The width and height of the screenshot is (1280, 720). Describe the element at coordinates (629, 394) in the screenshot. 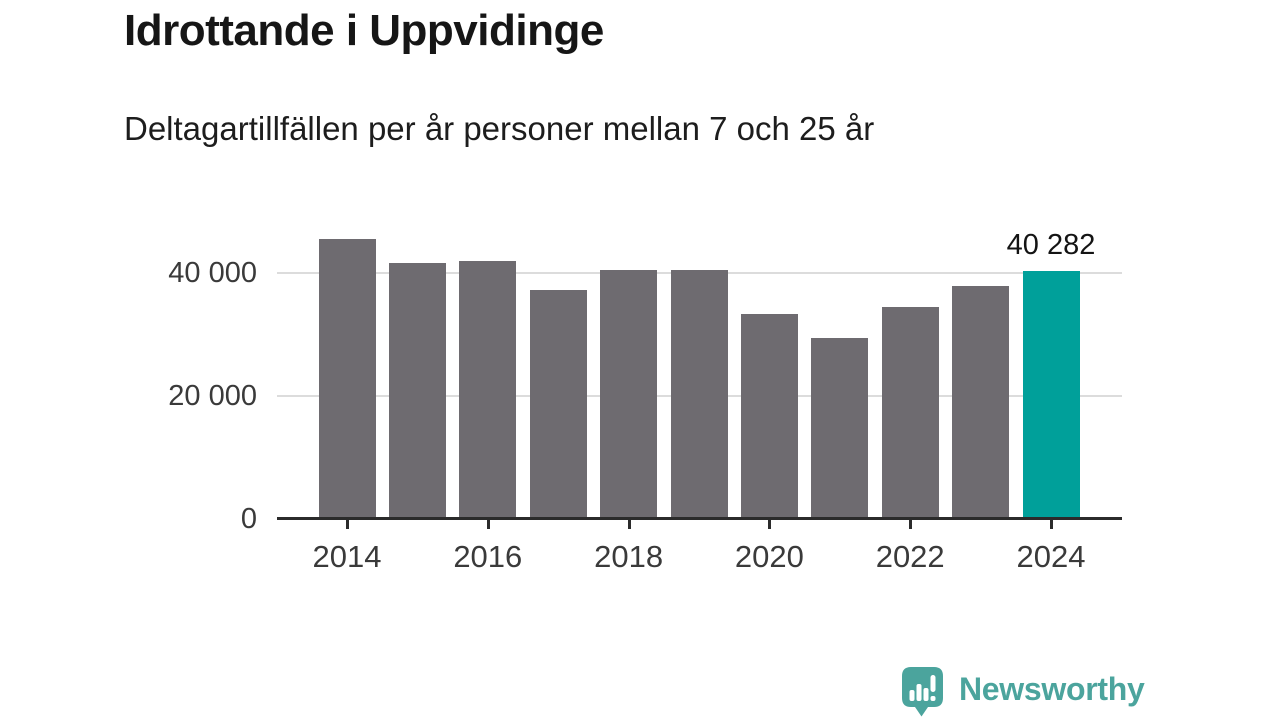

I see `bar-2018` at that location.